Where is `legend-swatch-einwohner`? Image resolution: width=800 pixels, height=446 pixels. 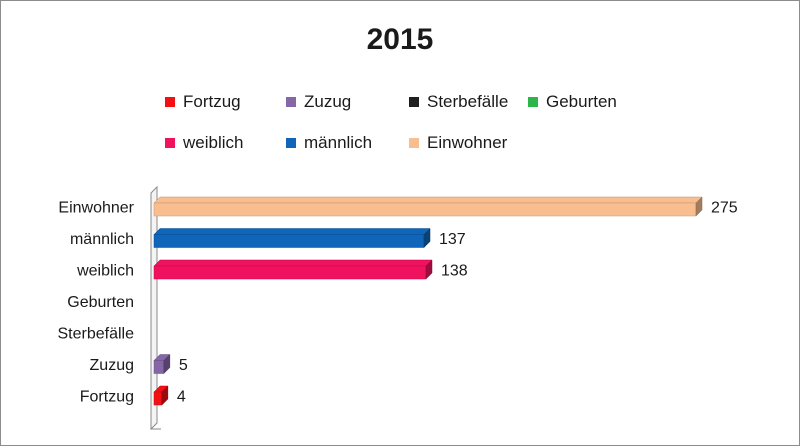 legend-swatch-einwohner is located at coordinates (414, 143).